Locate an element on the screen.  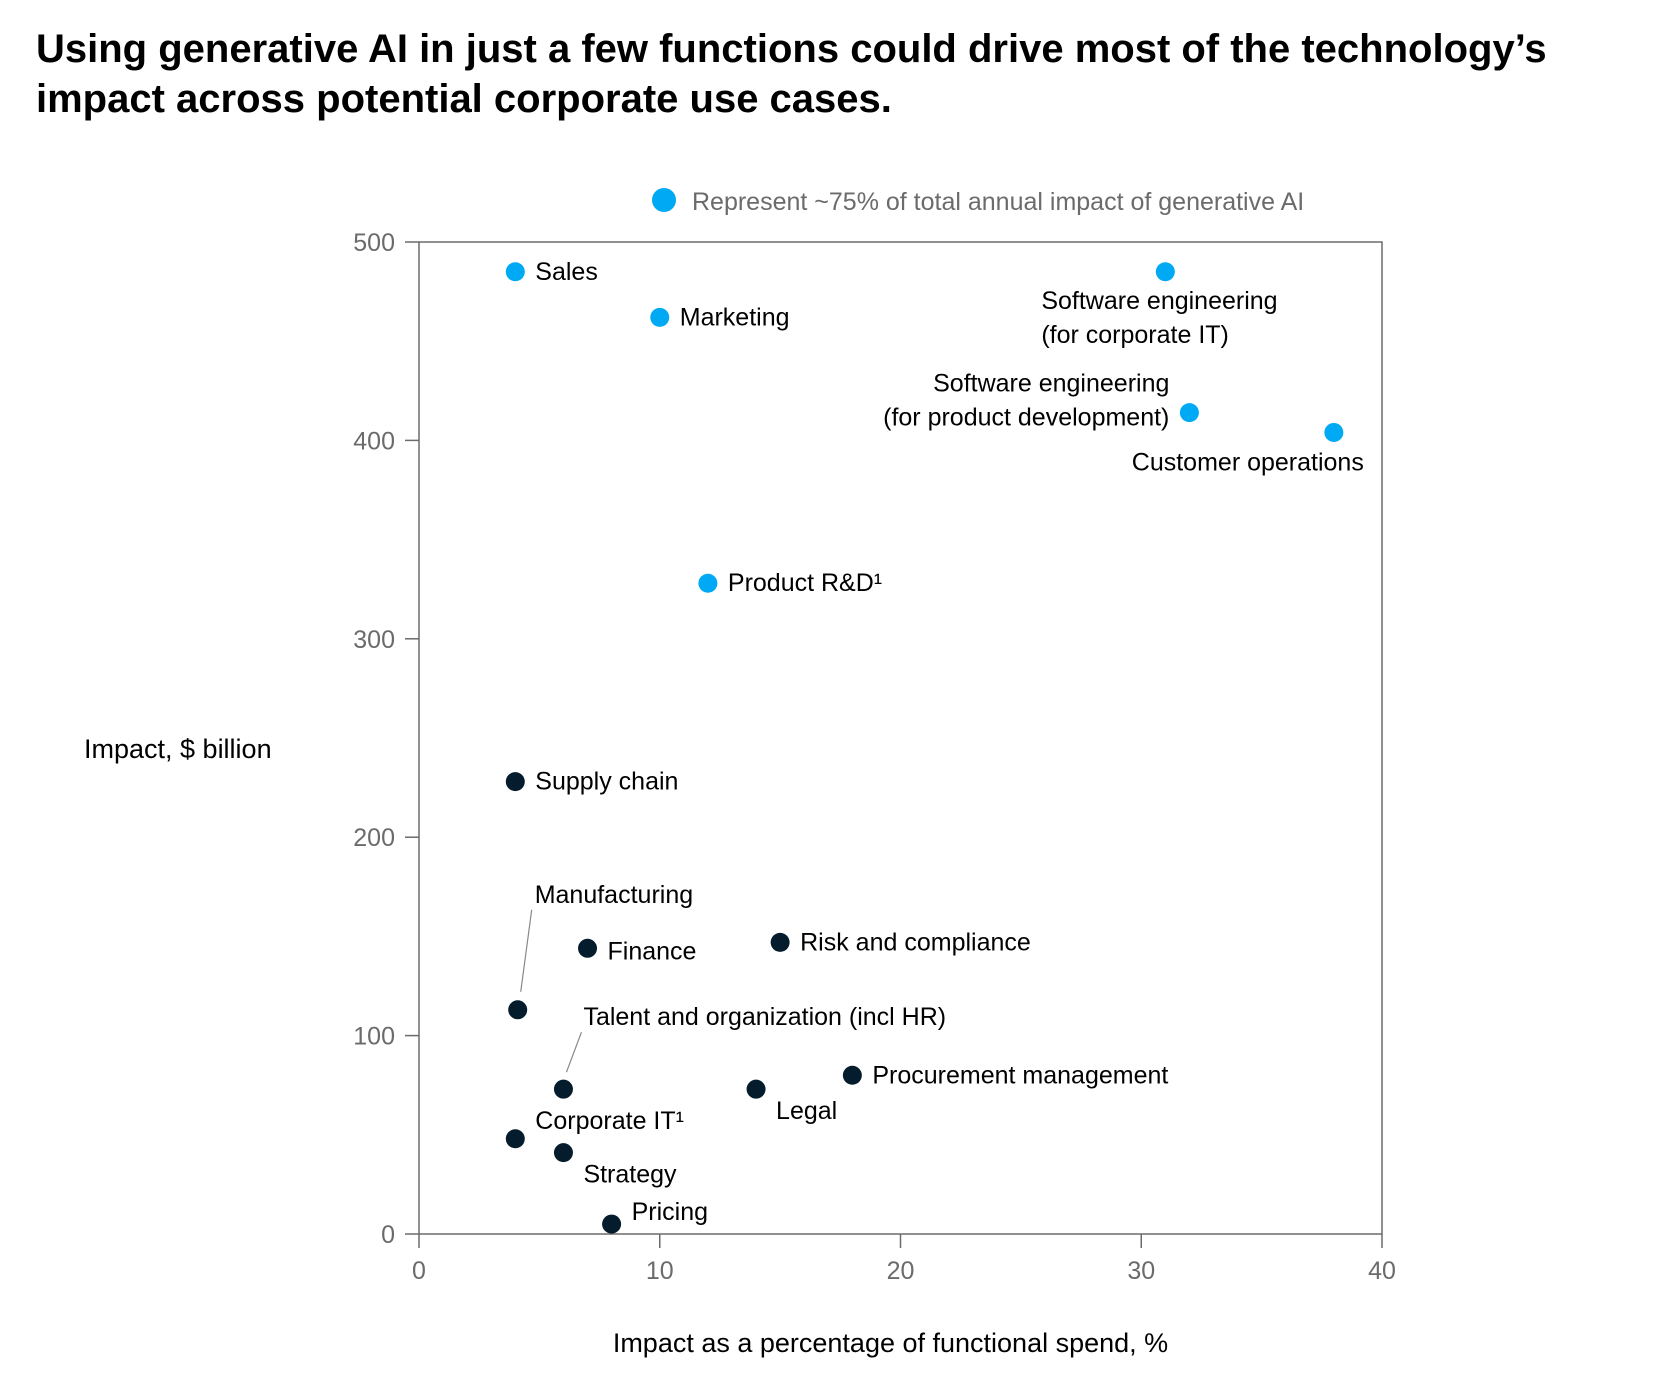
point-label-line: Sales is located at coordinates (566, 272).